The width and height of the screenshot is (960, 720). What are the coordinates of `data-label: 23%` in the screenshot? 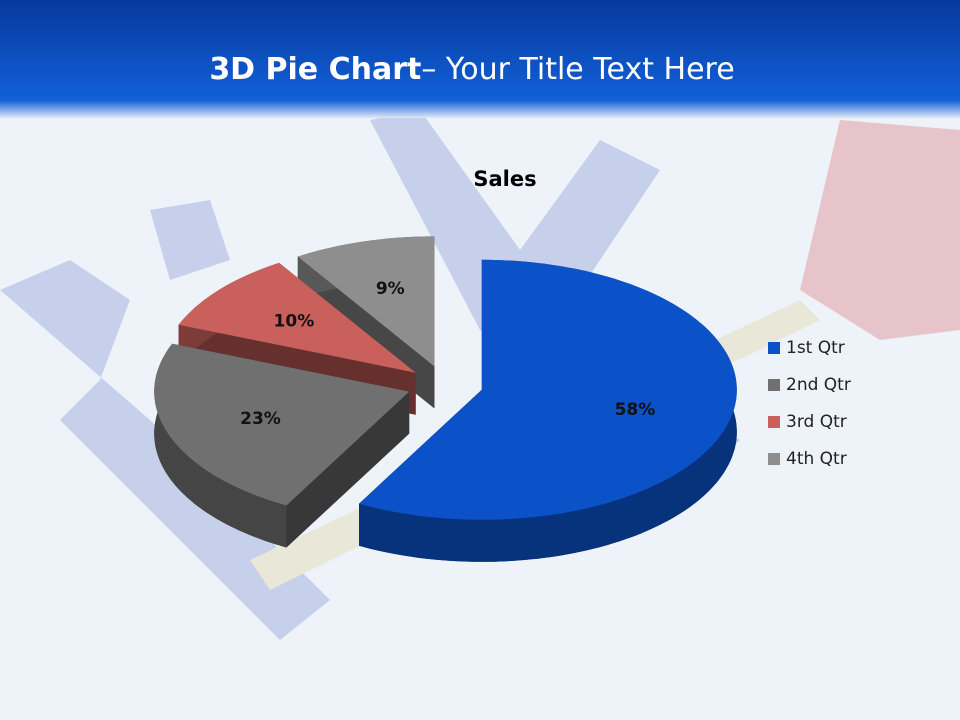 It's located at (260, 419).